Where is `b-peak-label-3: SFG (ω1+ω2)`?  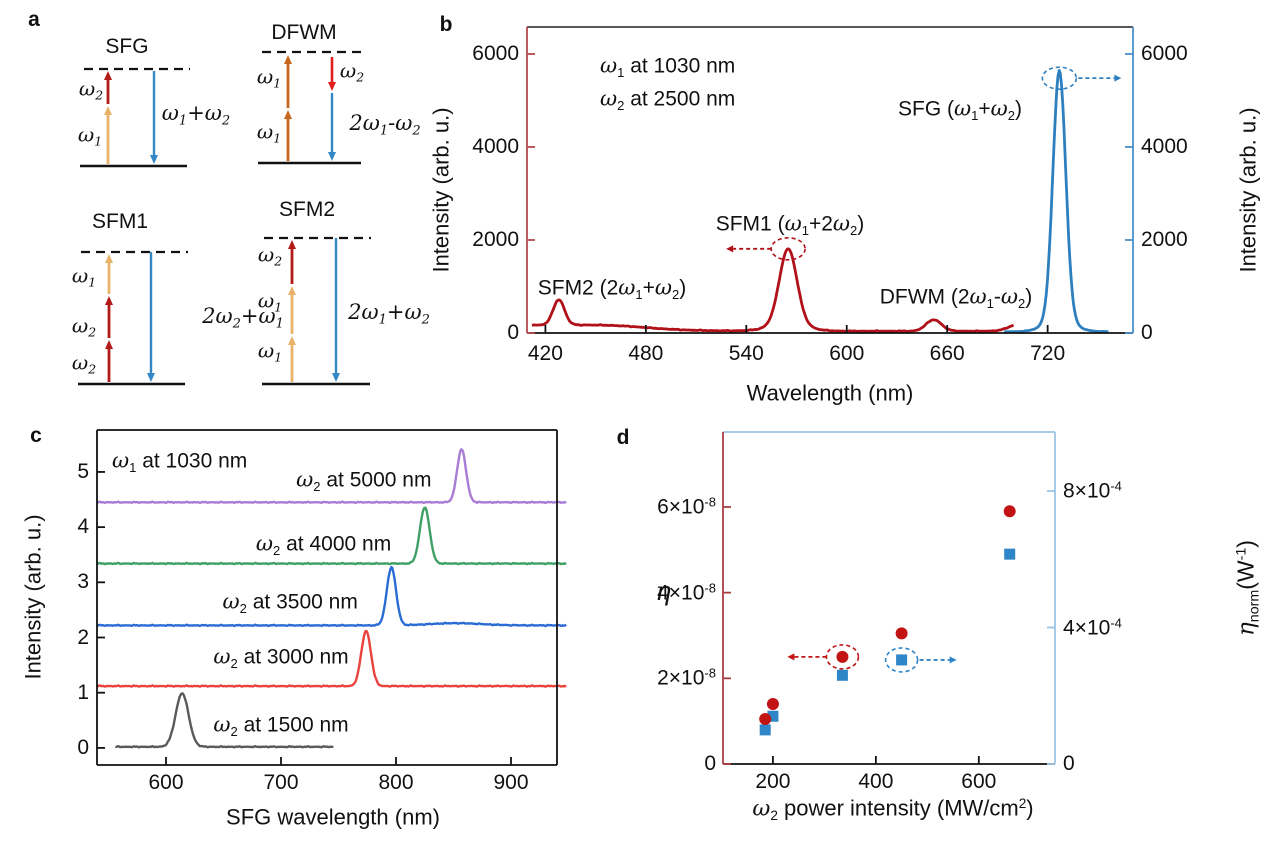
b-peak-label-3: SFG (ω1+ω2) is located at coordinates (960, 109).